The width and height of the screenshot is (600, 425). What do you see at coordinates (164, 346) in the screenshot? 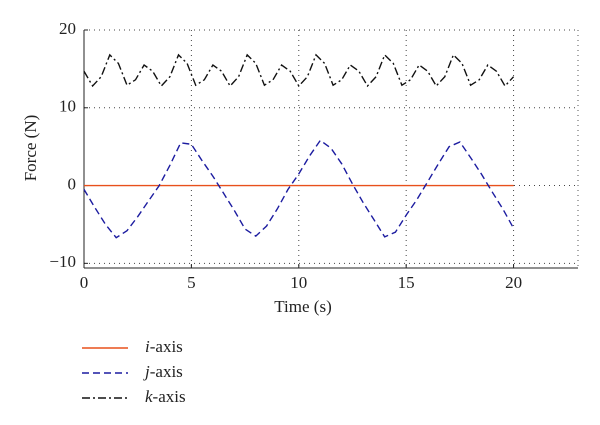
I see `legend-label: i-axis` at bounding box center [164, 346].